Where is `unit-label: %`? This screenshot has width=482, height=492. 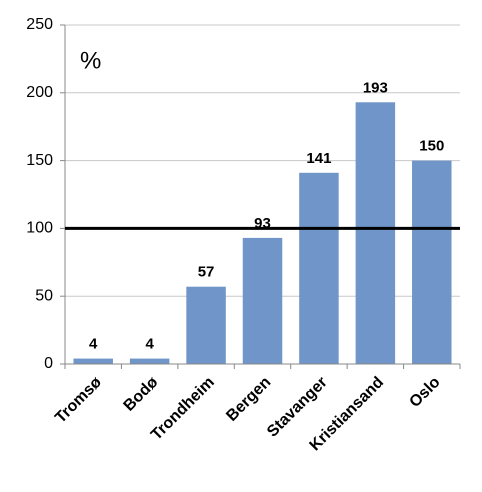 unit-label: % is located at coordinates (90, 60).